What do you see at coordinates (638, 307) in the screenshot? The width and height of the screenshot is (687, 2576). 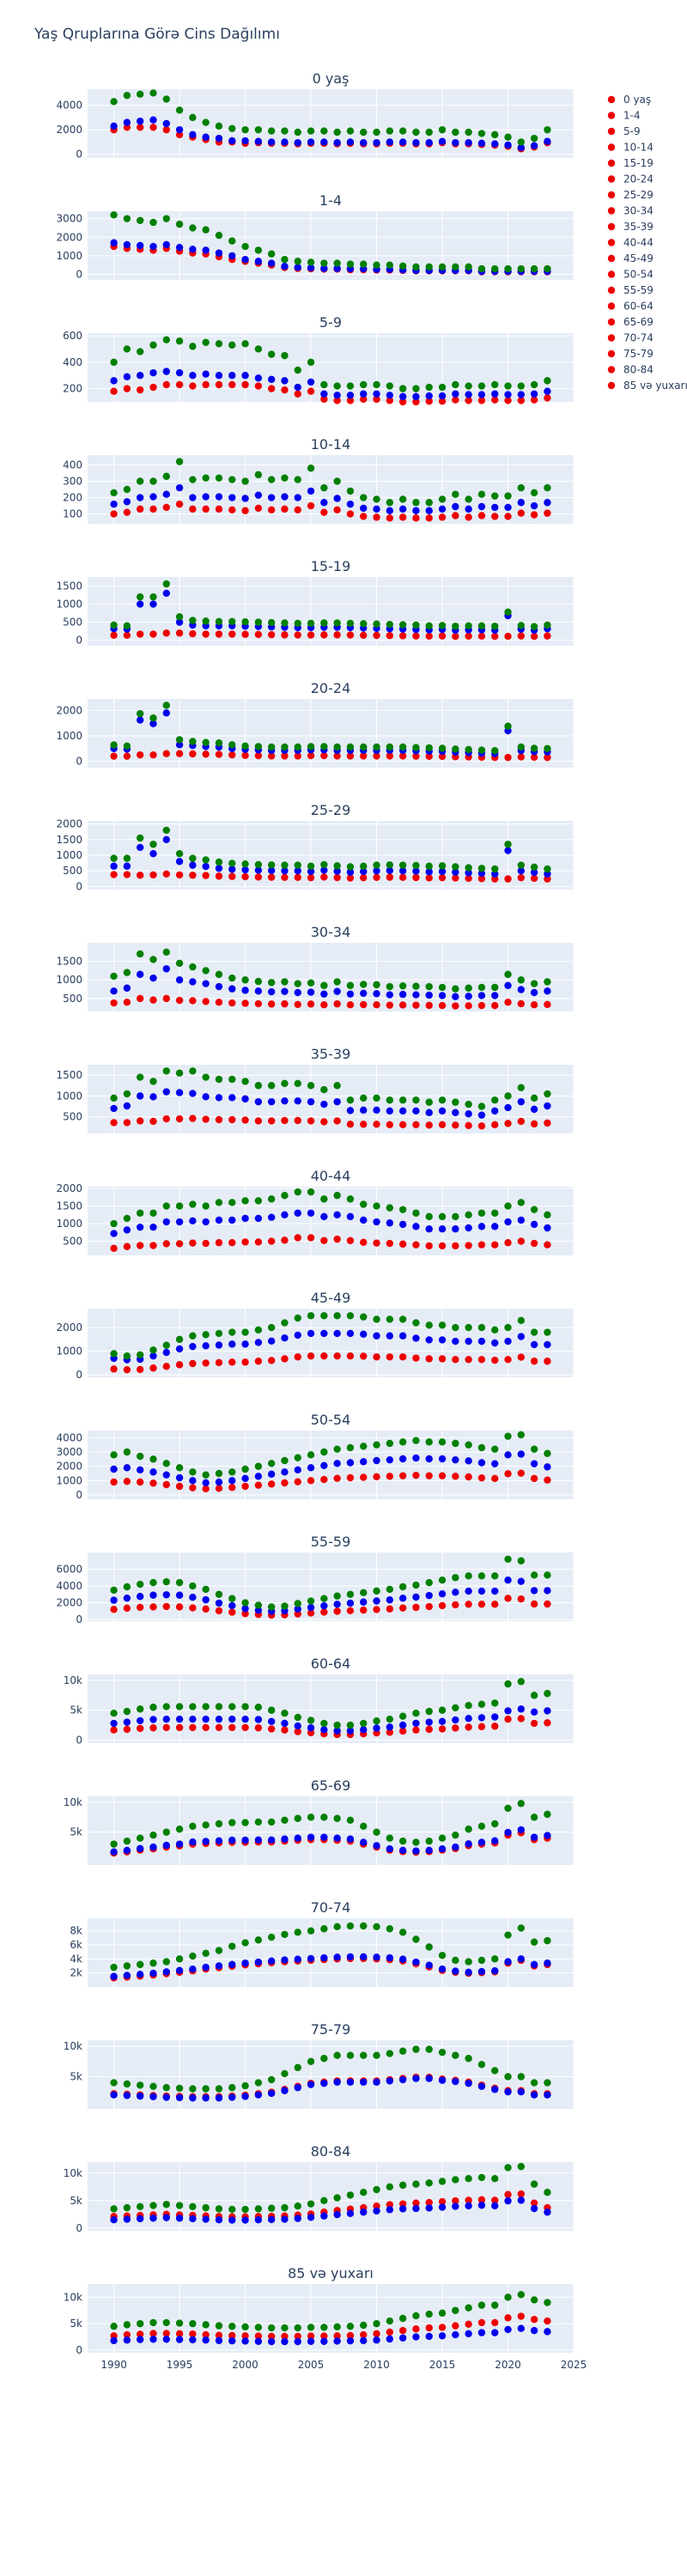 I see `legend-label: 60-64` at bounding box center [638, 307].